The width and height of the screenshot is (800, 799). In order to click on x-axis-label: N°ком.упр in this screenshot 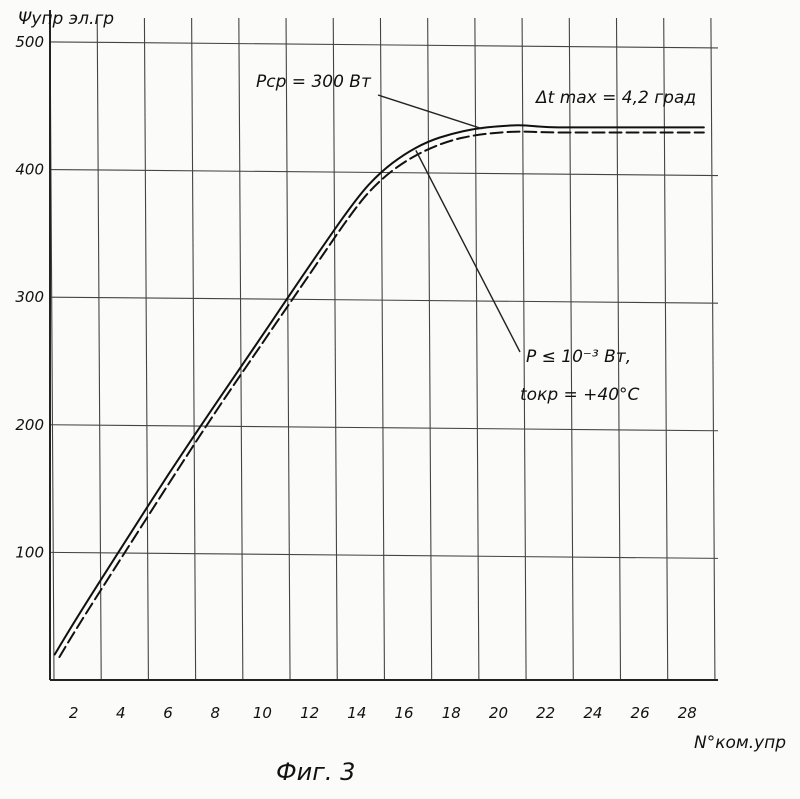, I will do `click(740, 743)`.